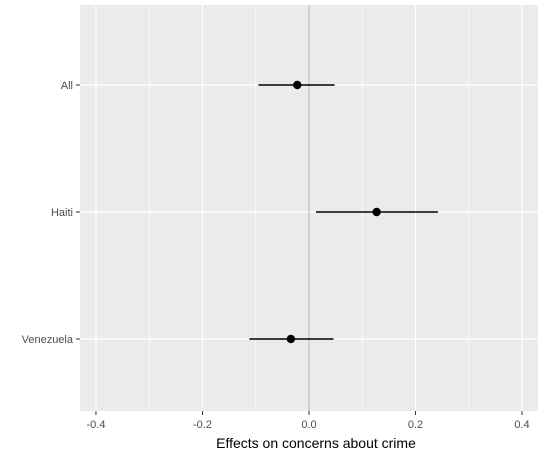  Describe the element at coordinates (297, 85) in the screenshot. I see `point-estimate-all` at that location.